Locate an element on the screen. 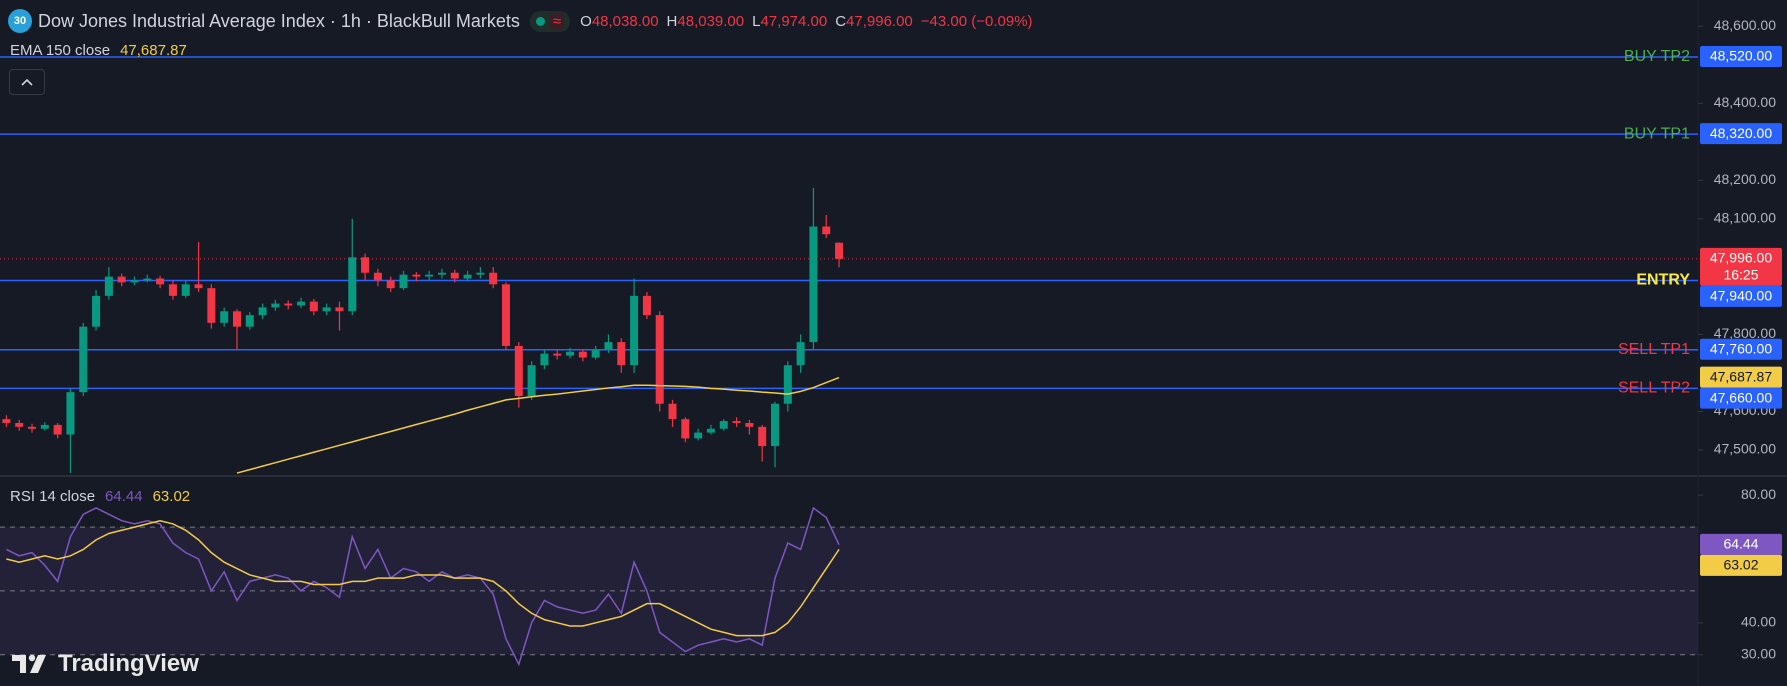 The height and width of the screenshot is (686, 1787). rsi-legend: RSI 14 close 64.44 63.02 is located at coordinates (100, 496).